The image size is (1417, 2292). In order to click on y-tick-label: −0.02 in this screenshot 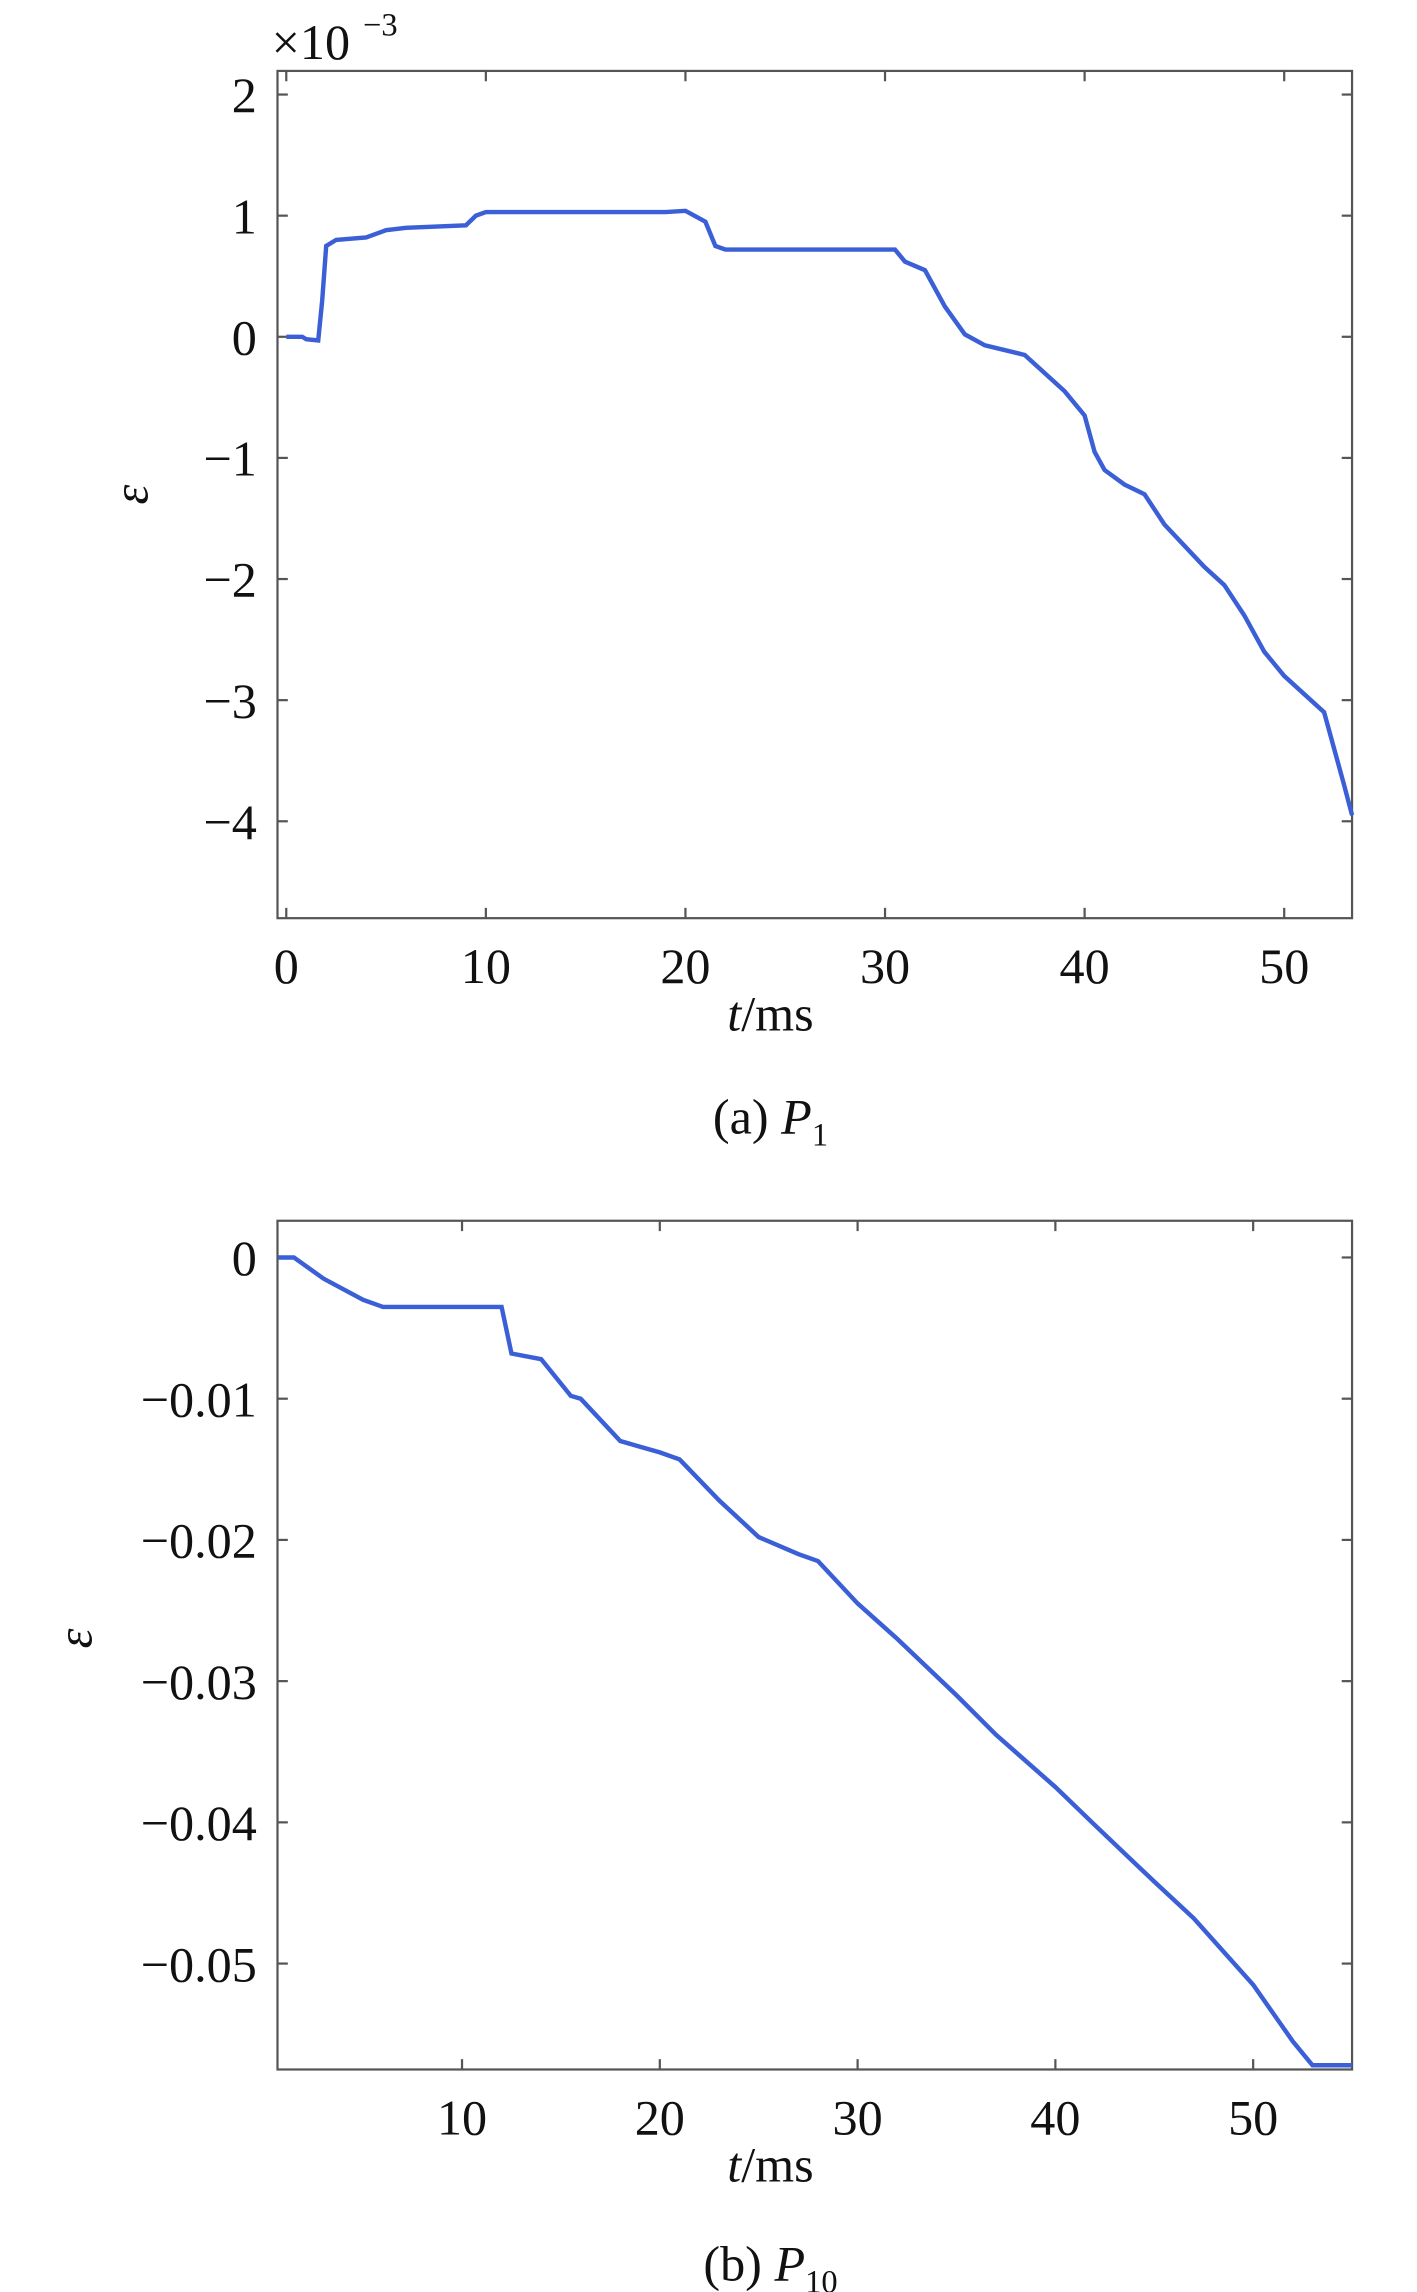, I will do `click(199, 1541)`.